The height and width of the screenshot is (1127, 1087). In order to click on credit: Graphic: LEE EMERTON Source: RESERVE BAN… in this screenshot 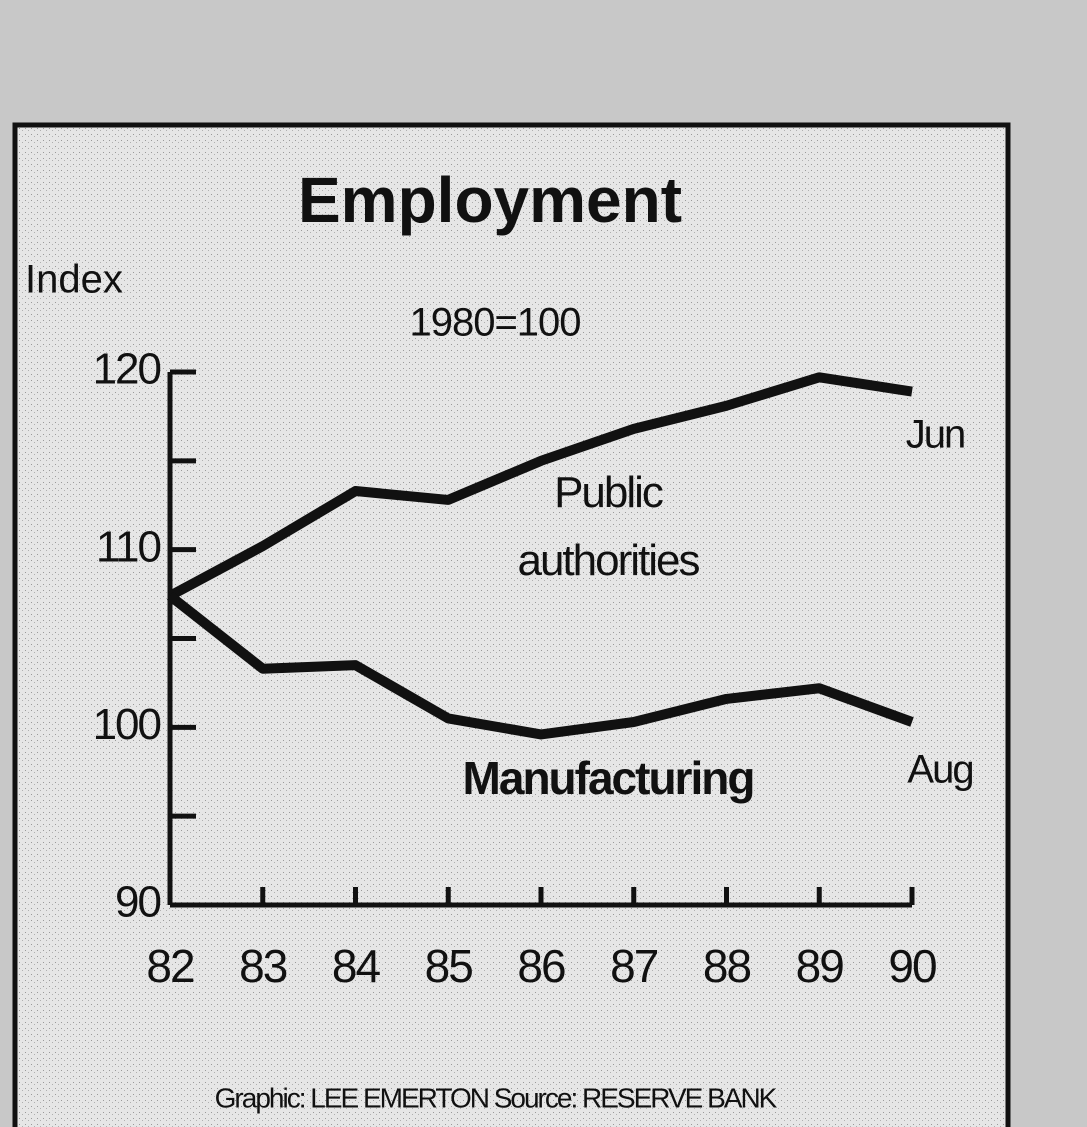, I will do `click(496, 1097)`.